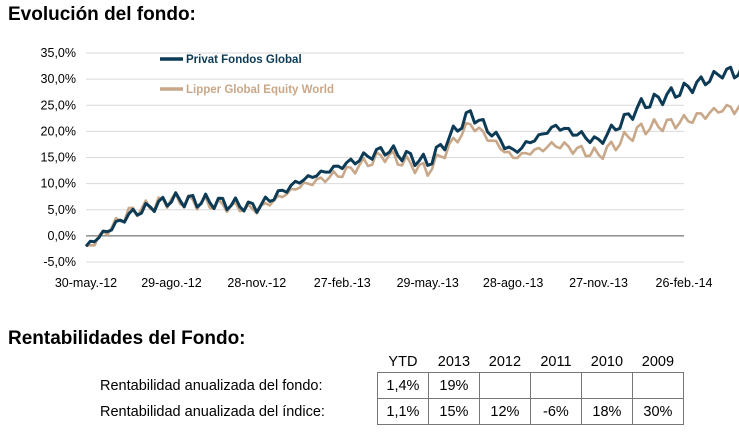 Image resolution: width=739 pixels, height=442 pixels. I want to click on fund-2010, so click(606, 385).